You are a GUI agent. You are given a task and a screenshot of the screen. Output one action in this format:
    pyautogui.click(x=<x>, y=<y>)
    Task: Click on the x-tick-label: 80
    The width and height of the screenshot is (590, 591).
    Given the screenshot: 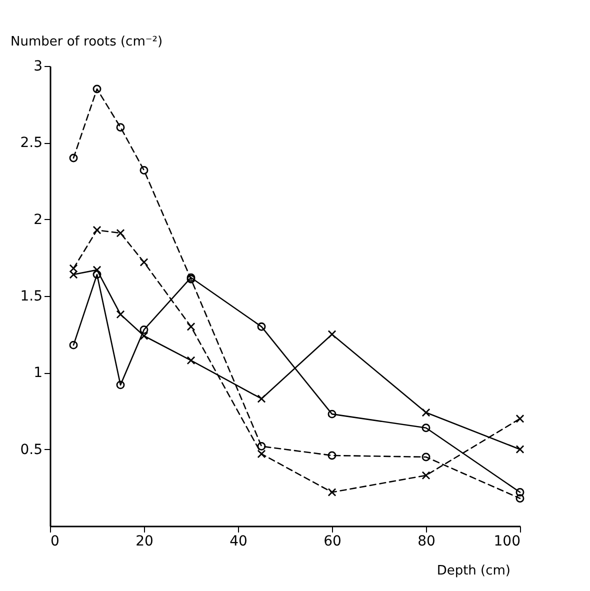 What is the action you would take?
    pyautogui.click(x=427, y=542)
    